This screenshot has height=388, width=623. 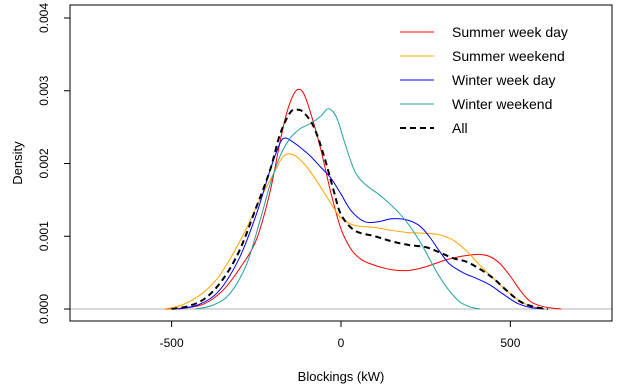 I want to click on y-tick-label: 0.004, so click(x=44, y=18).